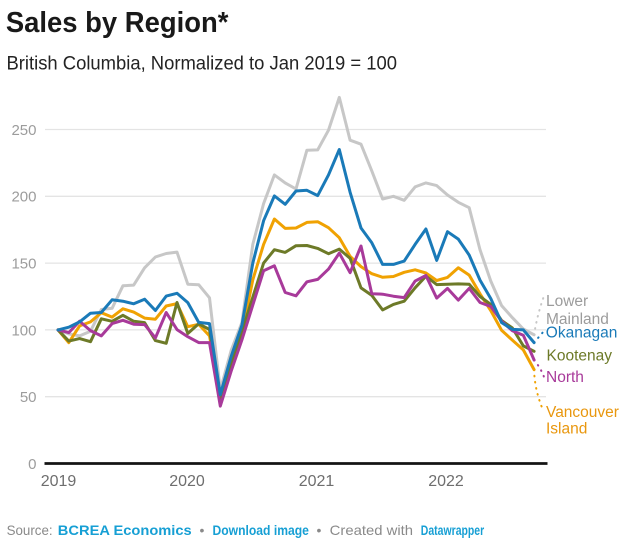 The width and height of the screenshot is (634, 546). Describe the element at coordinates (580, 356) in the screenshot. I see `svg-text: Kootenay` at that location.